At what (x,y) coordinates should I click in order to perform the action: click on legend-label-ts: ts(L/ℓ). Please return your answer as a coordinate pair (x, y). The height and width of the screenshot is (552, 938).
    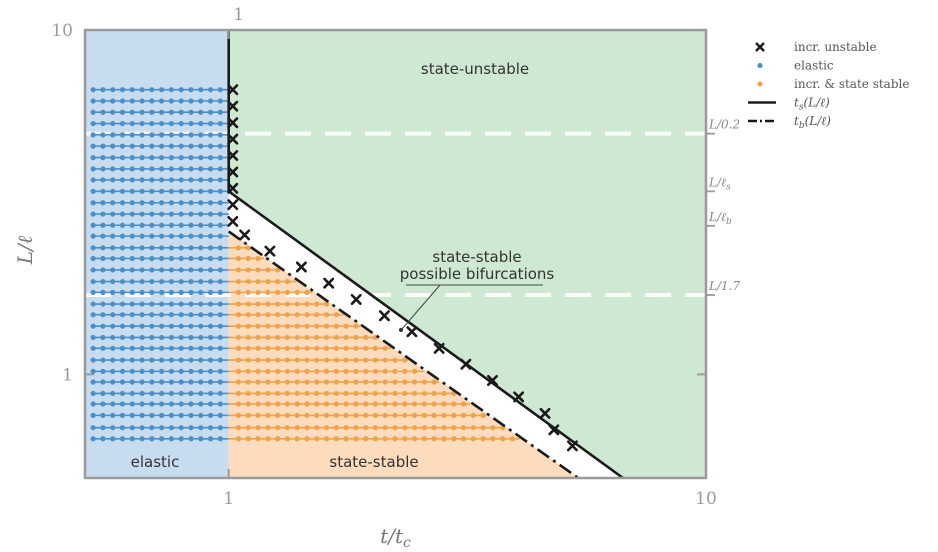
    Looking at the image, I should click on (812, 104).